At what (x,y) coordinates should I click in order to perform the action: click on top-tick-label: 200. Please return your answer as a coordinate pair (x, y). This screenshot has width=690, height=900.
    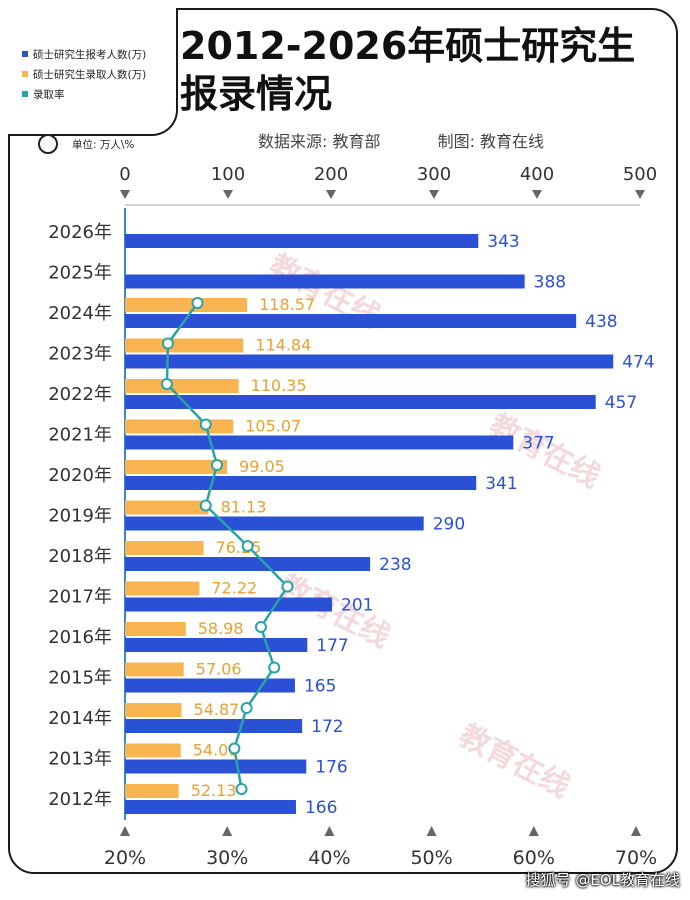
    Looking at the image, I should click on (331, 174).